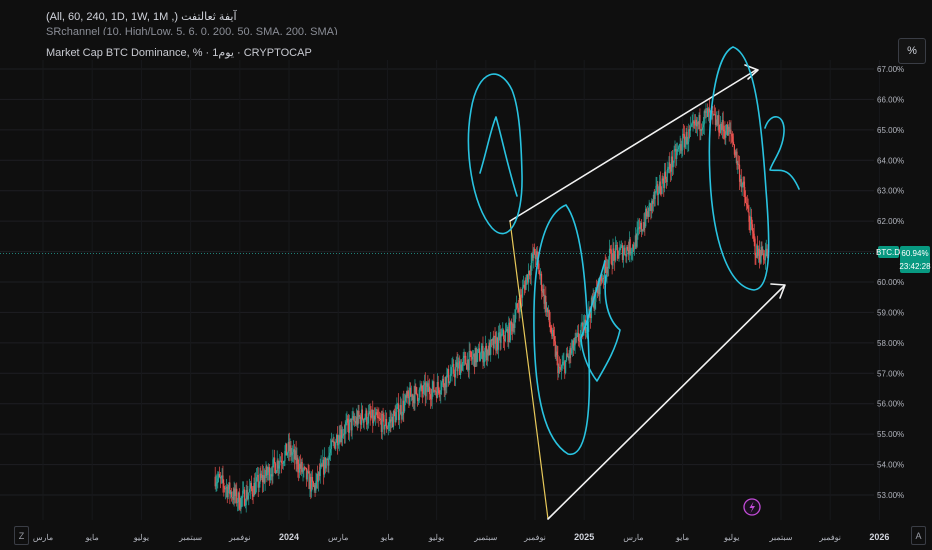 The width and height of the screenshot is (932, 550). Describe the element at coordinates (752, 507) in the screenshot. I see `lightning-icon` at that location.